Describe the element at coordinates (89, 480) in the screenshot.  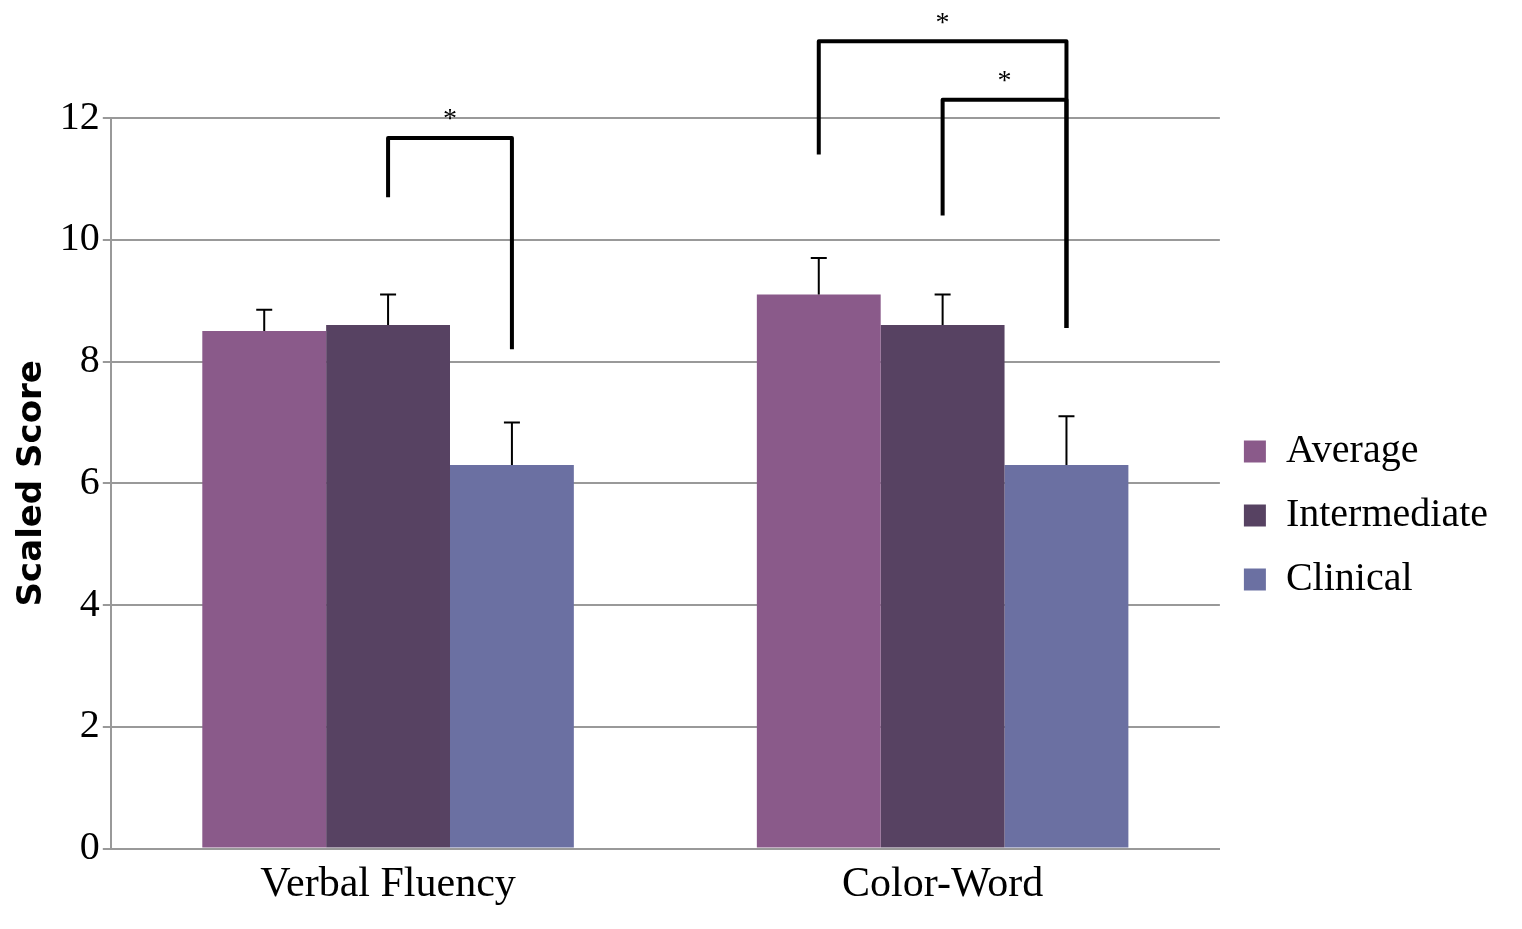
I see `y-tick-label: 6` at that location.